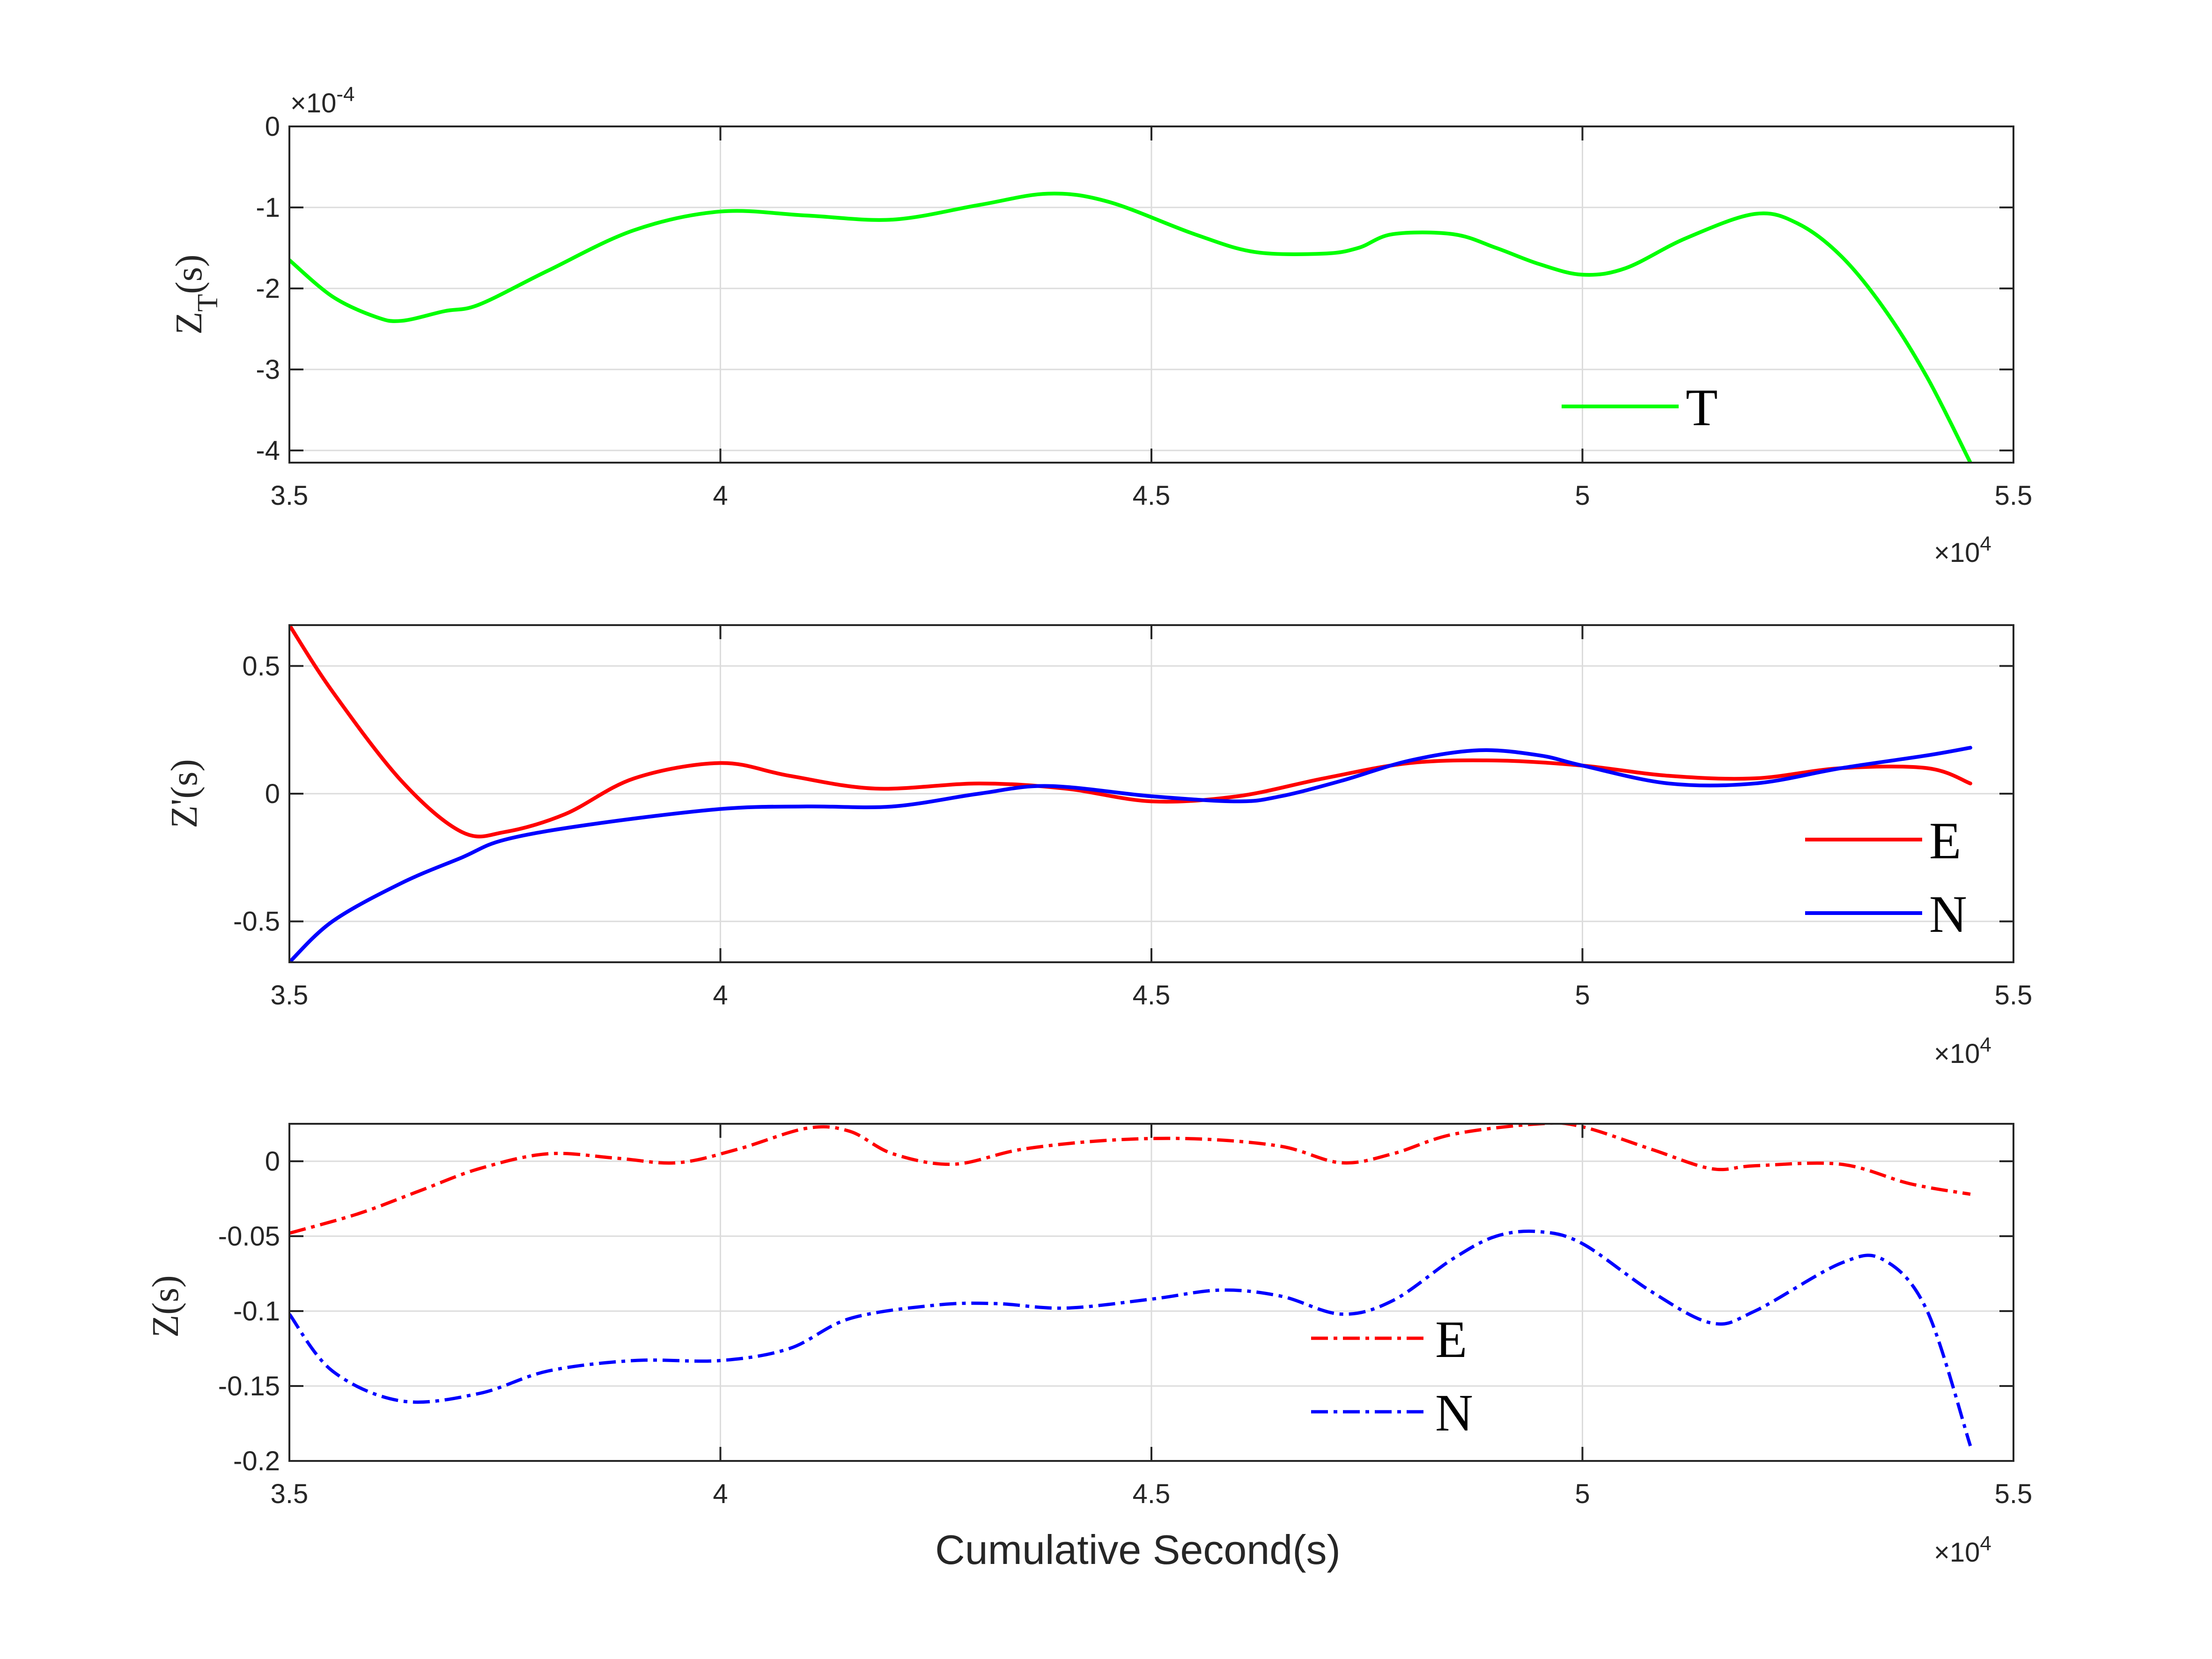 The width and height of the screenshot is (2212, 1659). I want to click on y-tick-label: -0.1, so click(256, 1311).